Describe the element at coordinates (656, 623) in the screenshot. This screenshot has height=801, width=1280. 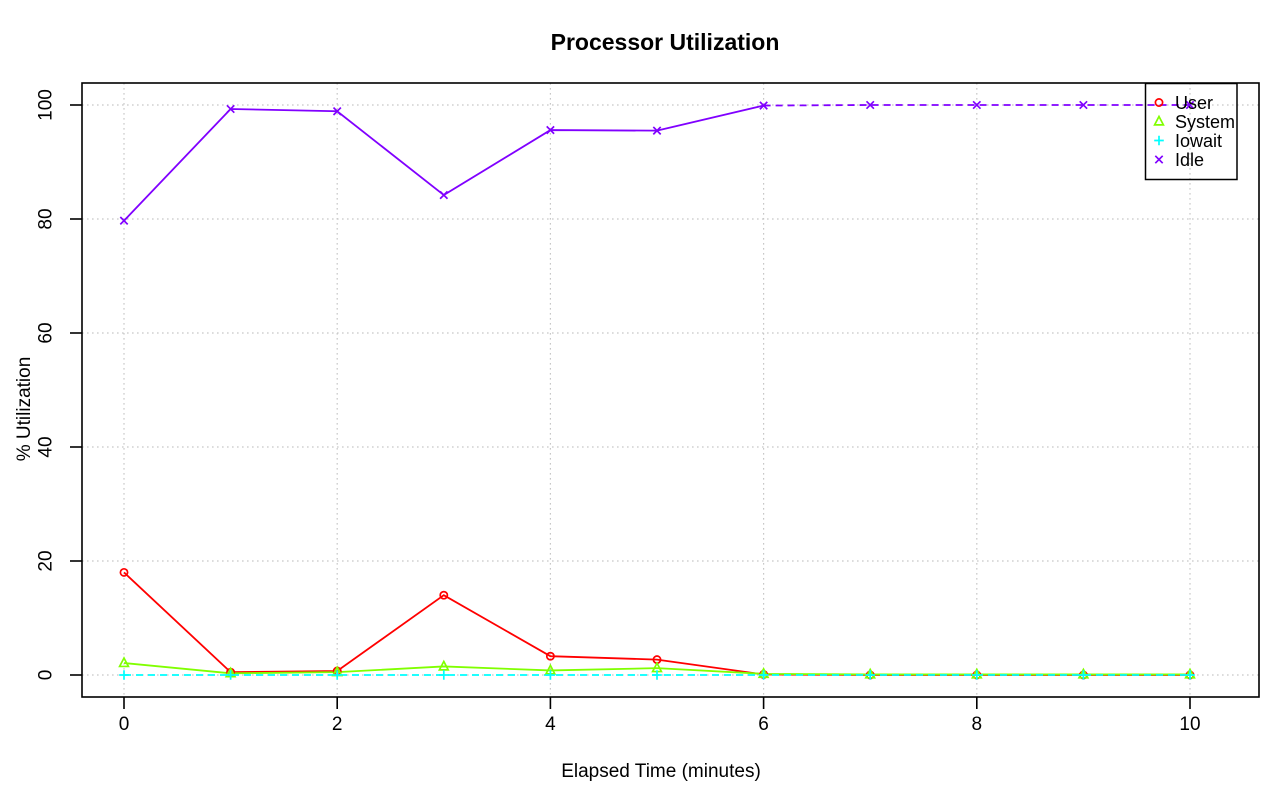
I see `series-line-user` at that location.